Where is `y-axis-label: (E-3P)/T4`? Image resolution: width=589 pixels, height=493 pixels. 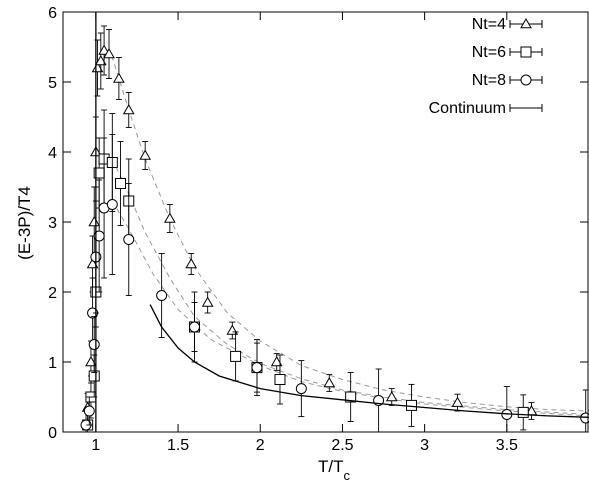 y-axis-label: (E-3P)/T4 is located at coordinates (24, 223).